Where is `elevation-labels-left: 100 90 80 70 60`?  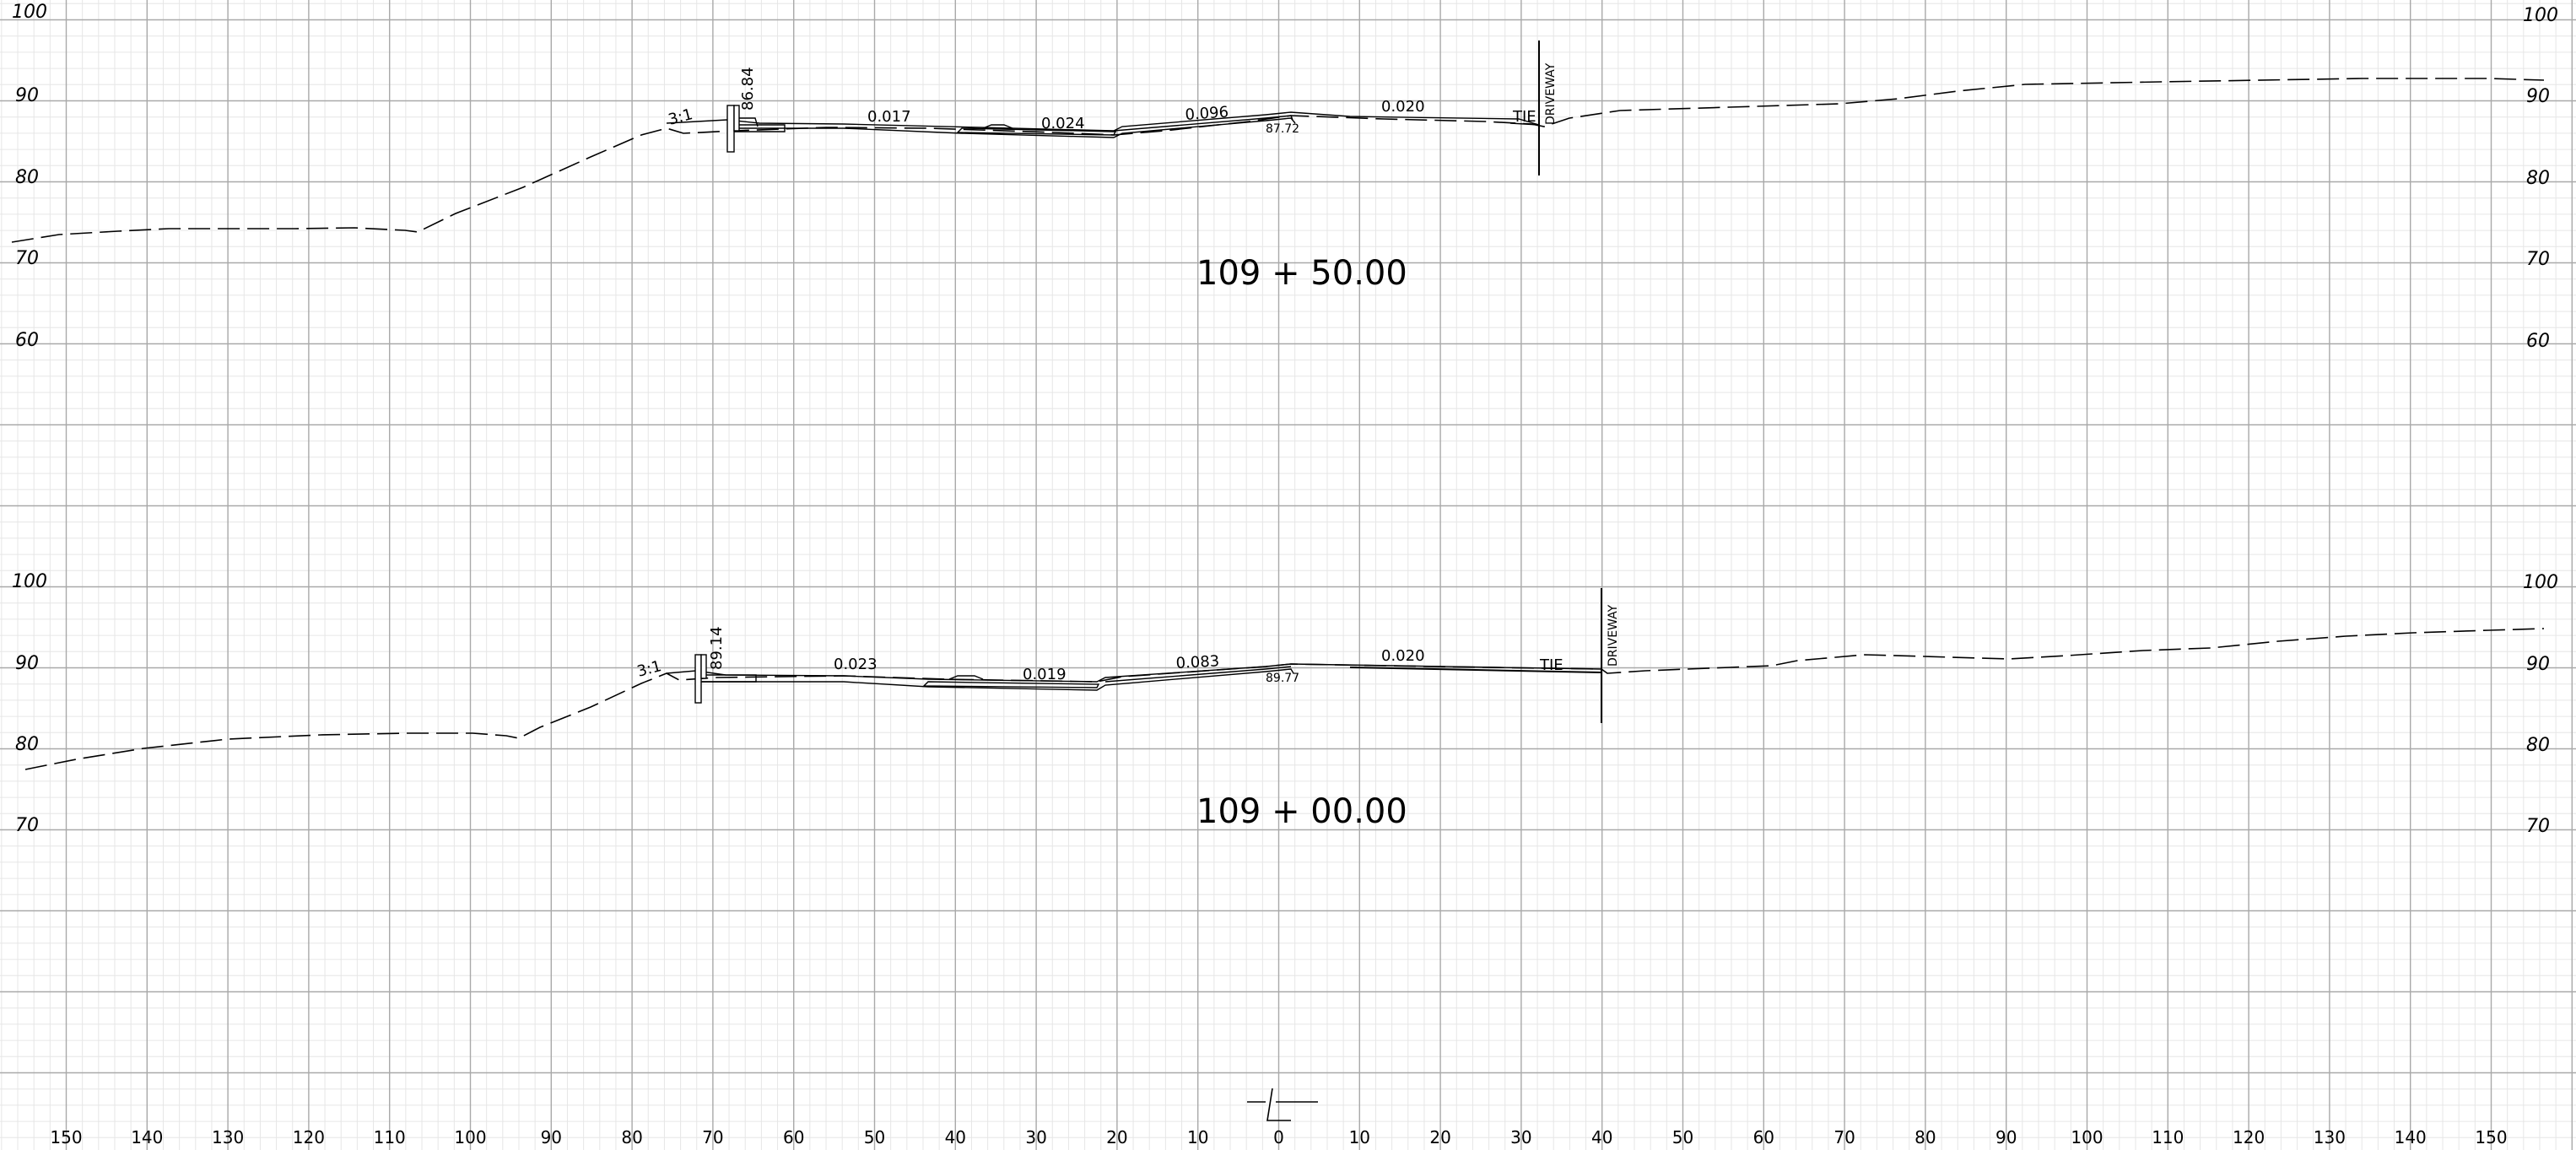 elevation-labels-left: 100 90 80 70 60 is located at coordinates (29, 176).